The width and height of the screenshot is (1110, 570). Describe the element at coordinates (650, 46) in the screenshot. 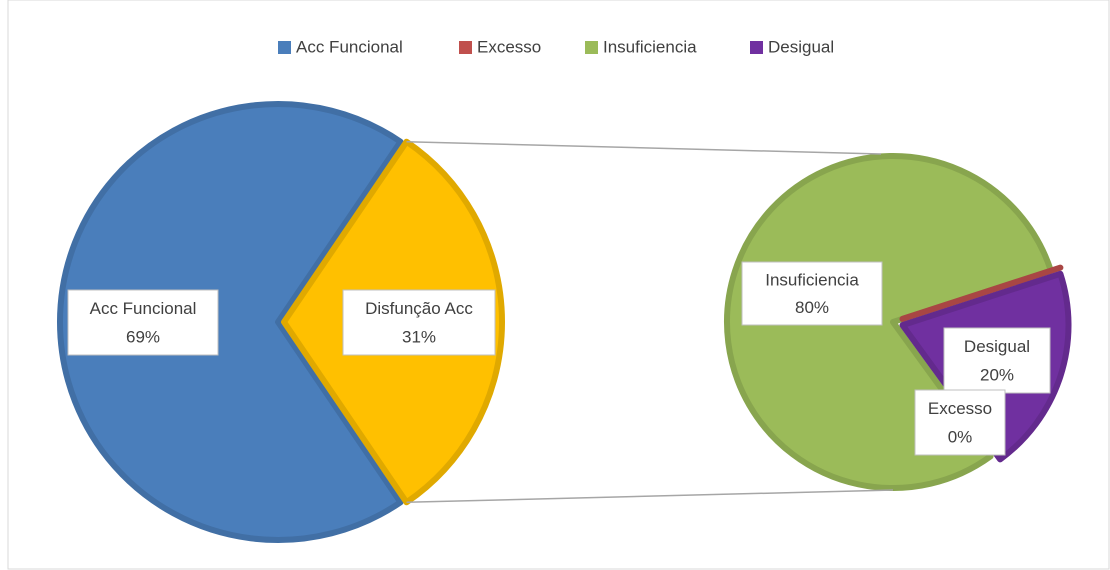

I see `legend-label: Insuficiencia` at that location.